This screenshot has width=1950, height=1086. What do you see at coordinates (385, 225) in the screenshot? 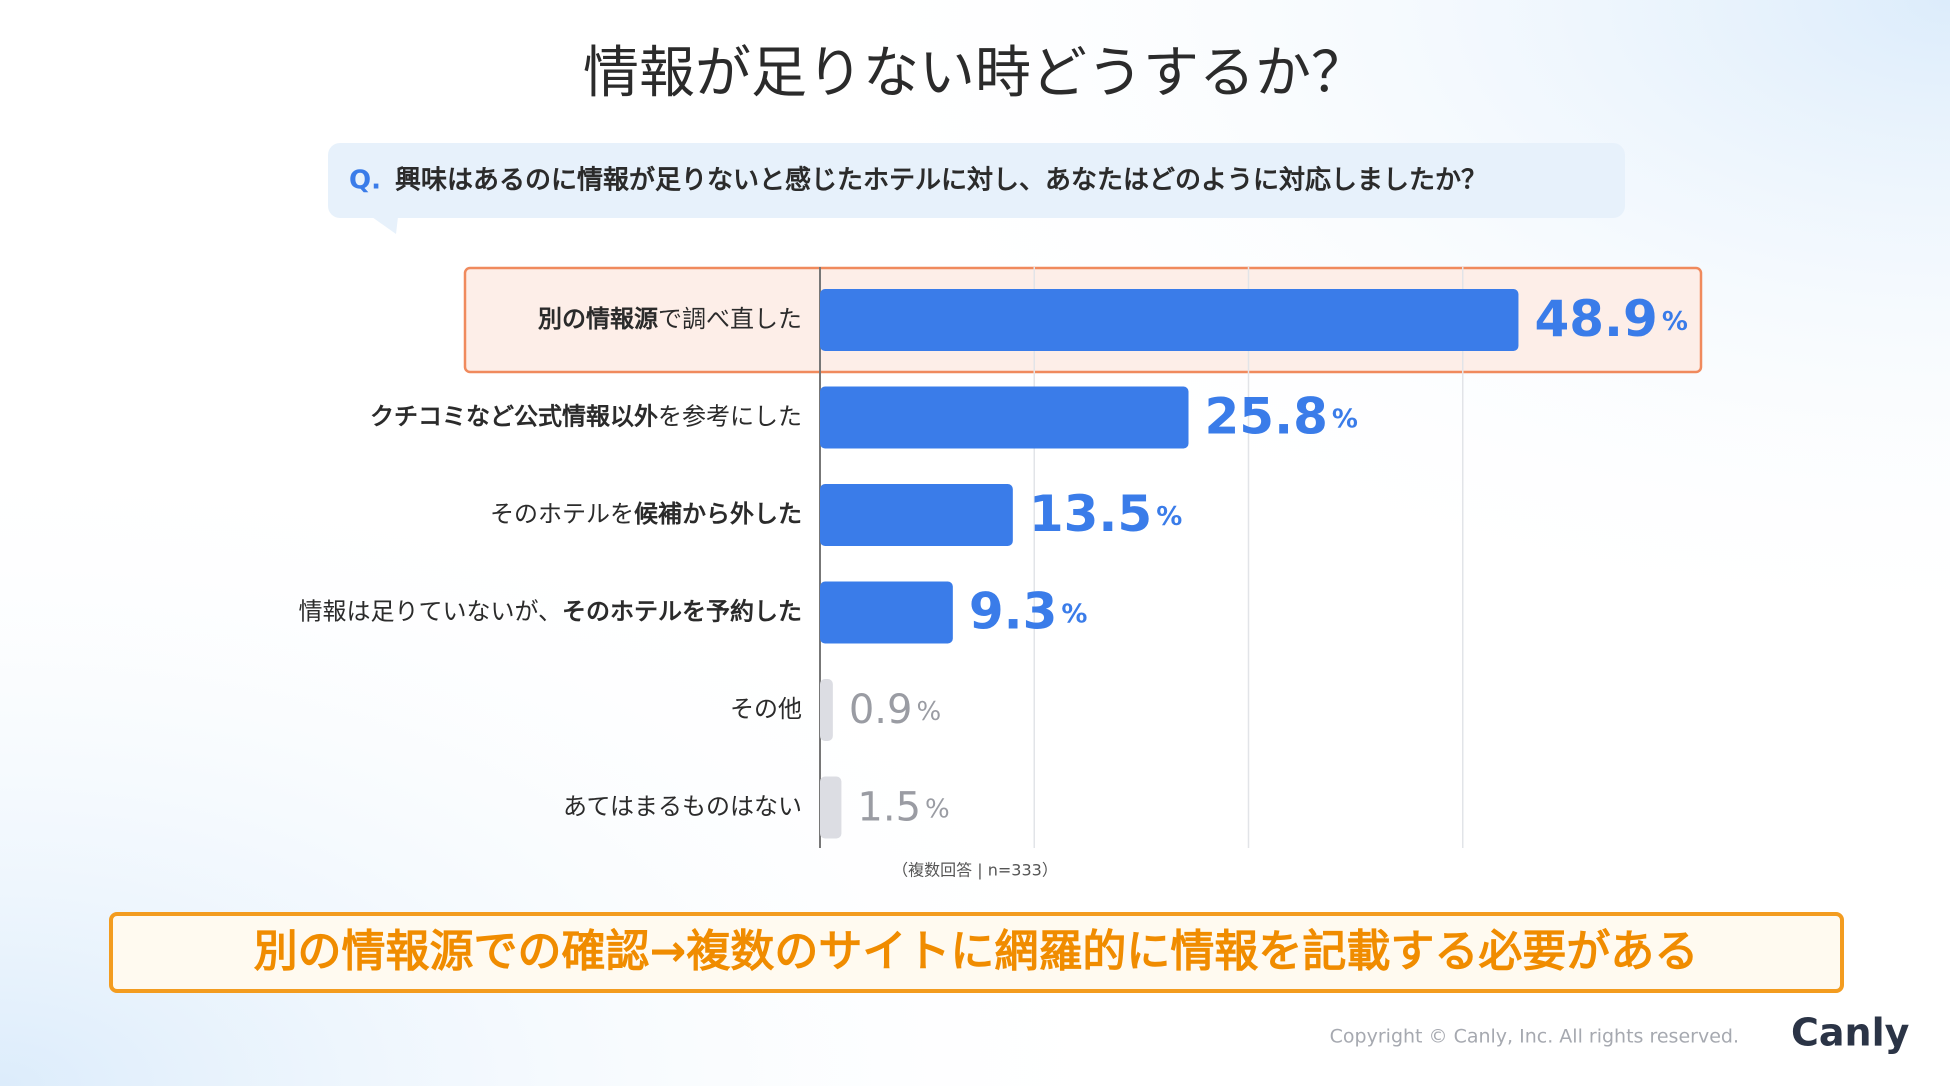
I see `question-tail` at bounding box center [385, 225].